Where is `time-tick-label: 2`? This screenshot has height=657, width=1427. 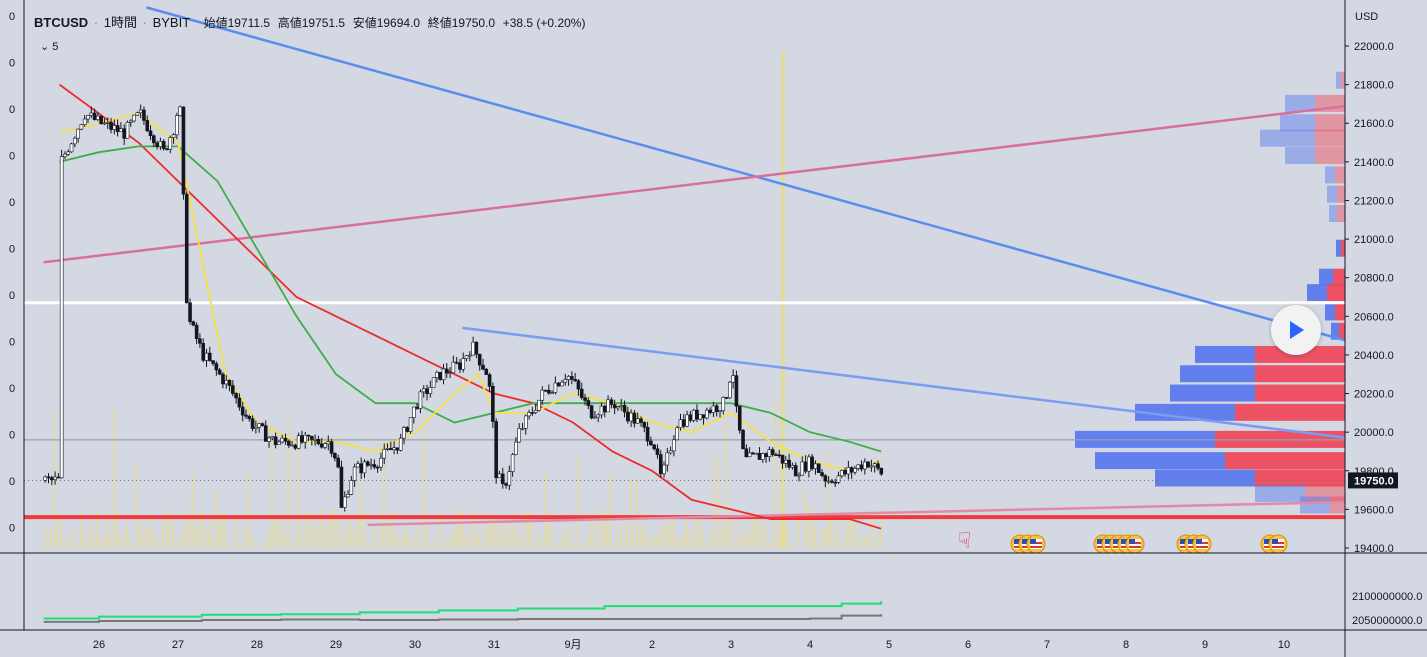
time-tick-label: 2 is located at coordinates (652, 645).